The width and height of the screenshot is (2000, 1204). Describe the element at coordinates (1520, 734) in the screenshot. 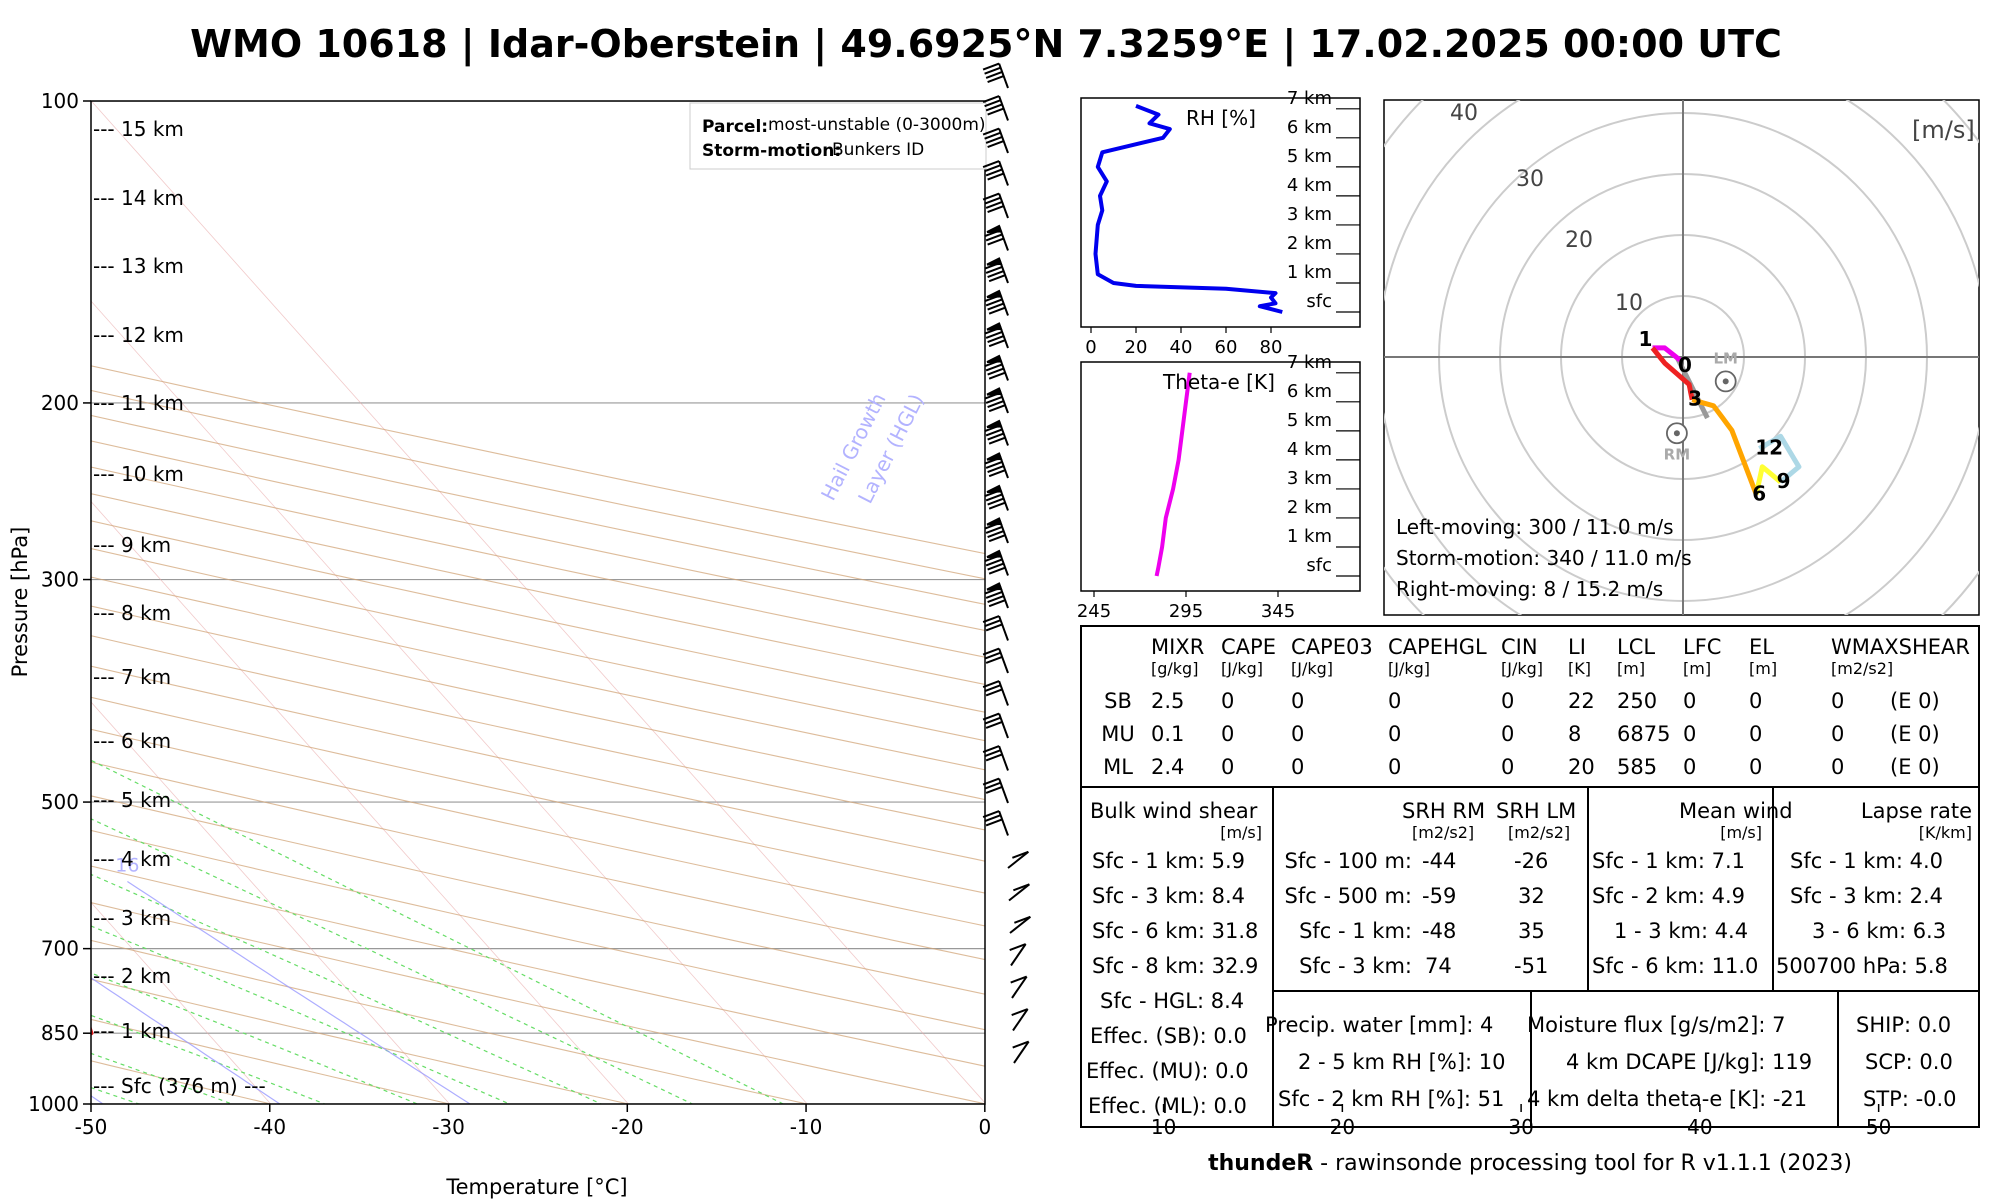

I see `parcel-table-row: MU 0.1 0 0 0 0 8 6875 0 0 0 (E 0)` at that location.